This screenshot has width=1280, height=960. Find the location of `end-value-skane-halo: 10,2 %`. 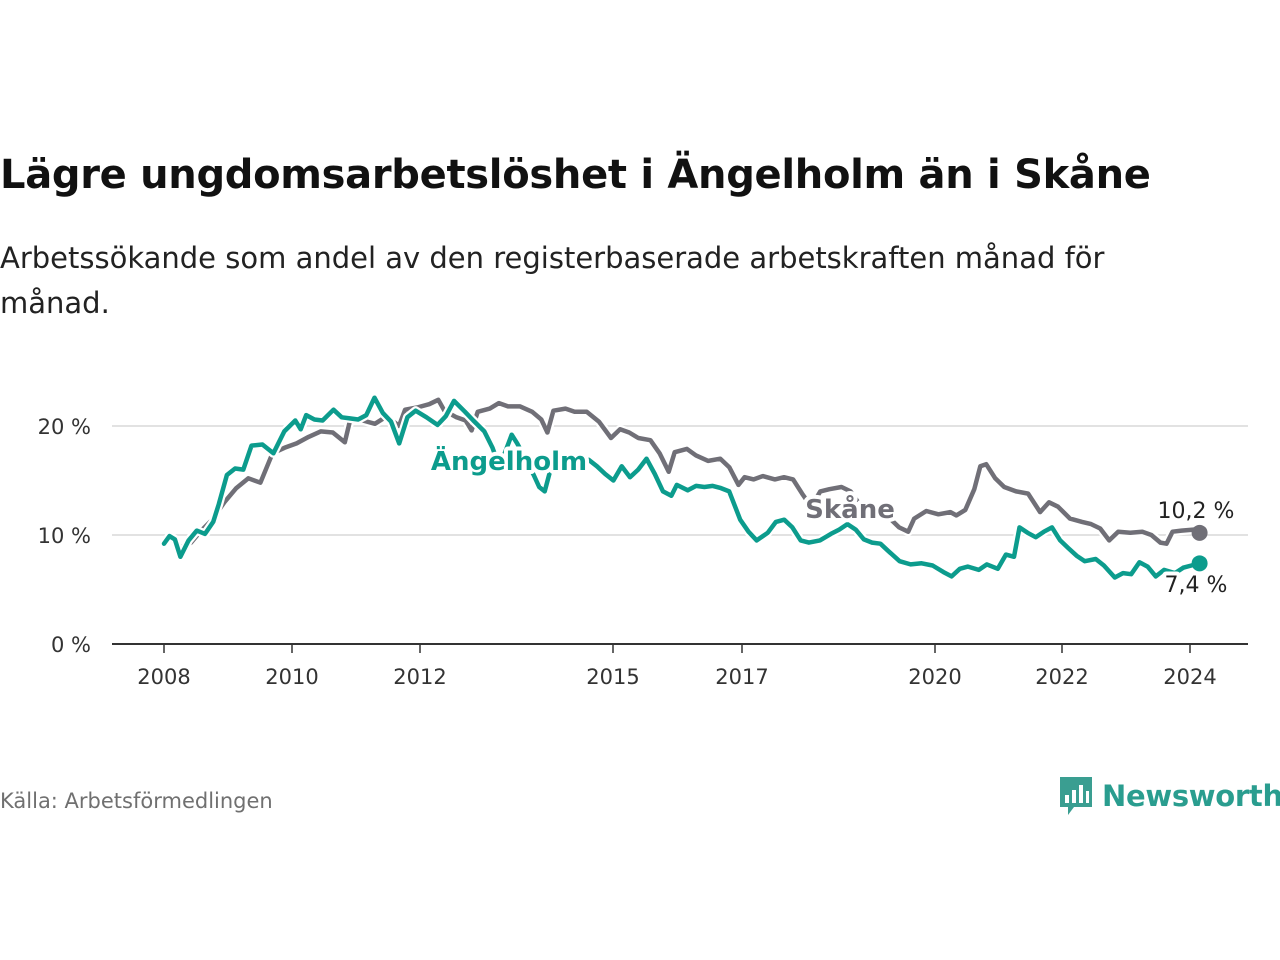

end-value-skane-halo: 10,2 % is located at coordinates (1196, 511).